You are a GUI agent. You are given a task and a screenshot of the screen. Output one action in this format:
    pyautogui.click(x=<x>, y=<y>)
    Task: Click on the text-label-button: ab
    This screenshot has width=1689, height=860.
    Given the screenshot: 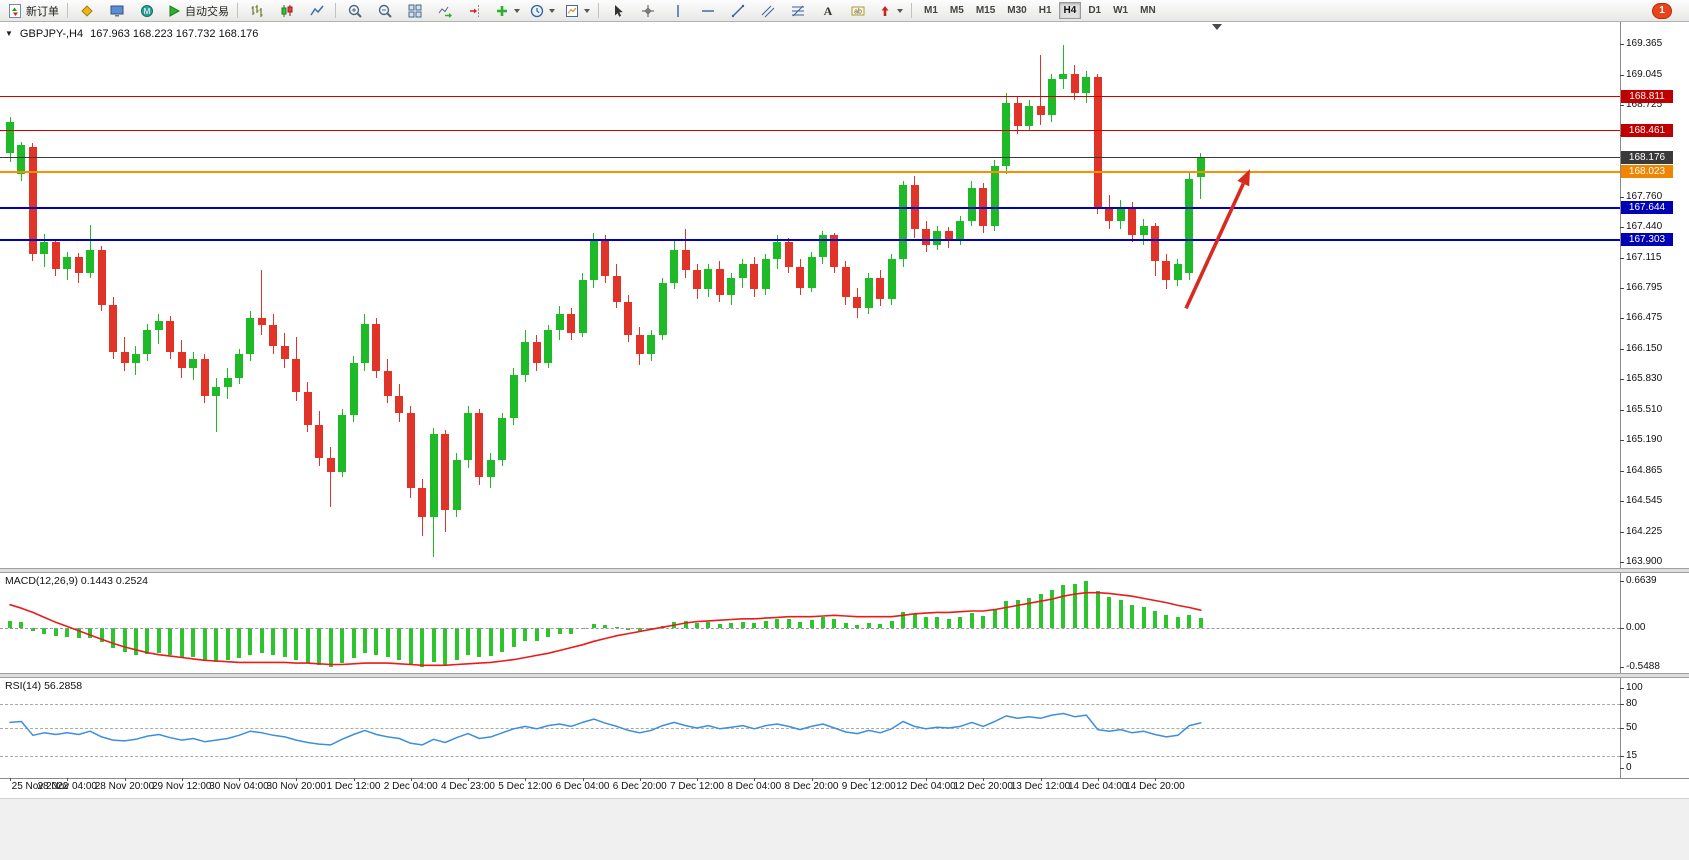 What is the action you would take?
    pyautogui.click(x=857, y=10)
    